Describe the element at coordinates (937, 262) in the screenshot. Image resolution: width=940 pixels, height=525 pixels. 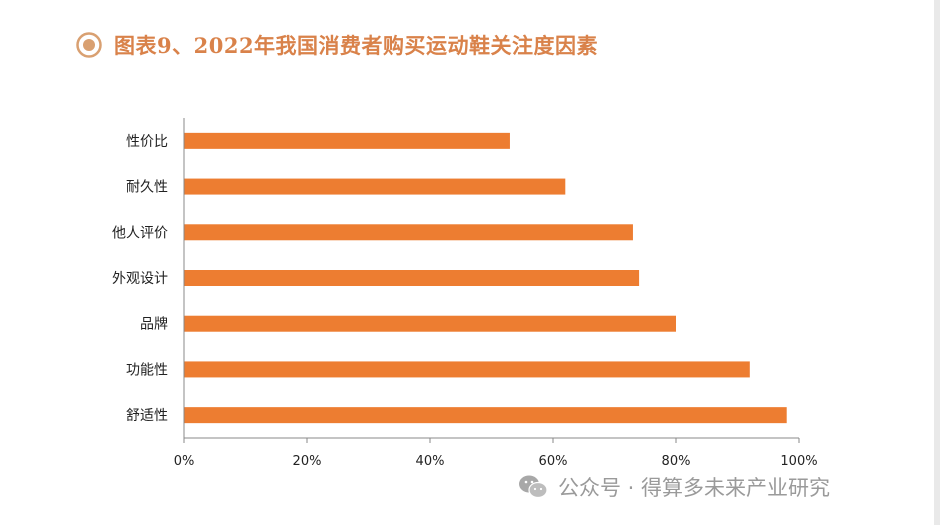
I see `right-edge-strip` at that location.